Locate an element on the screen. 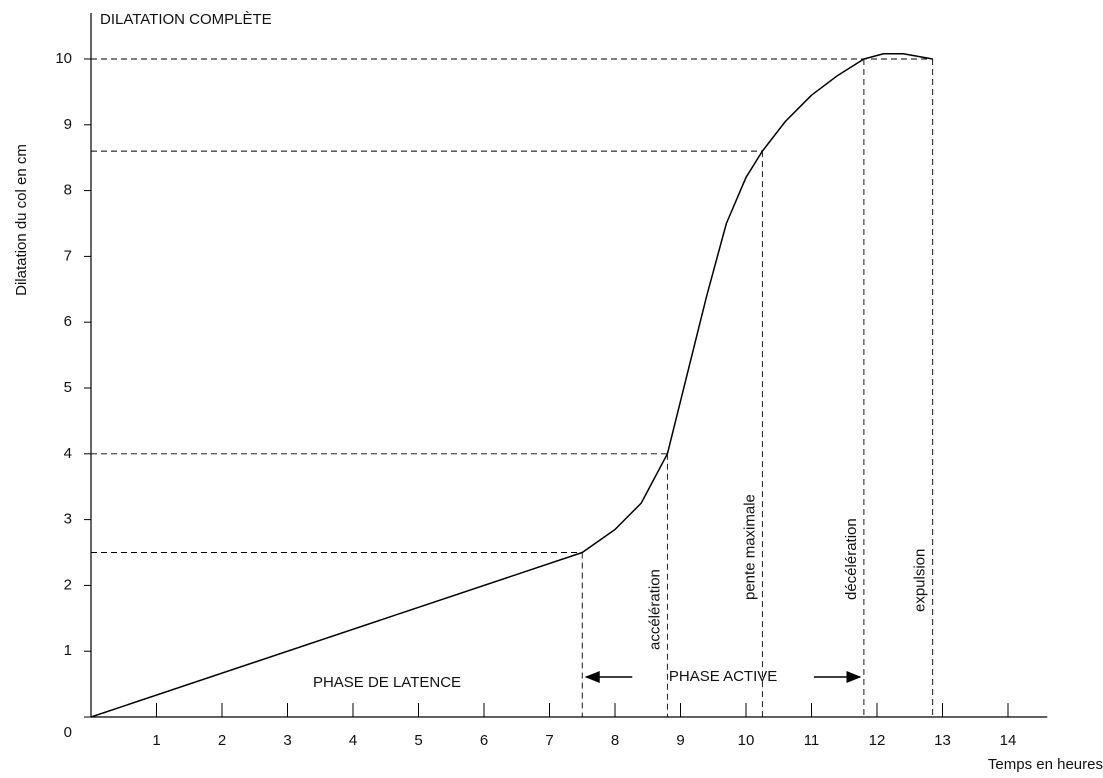 This screenshot has width=1103, height=778. x-tick-label: 2 is located at coordinates (222, 740).